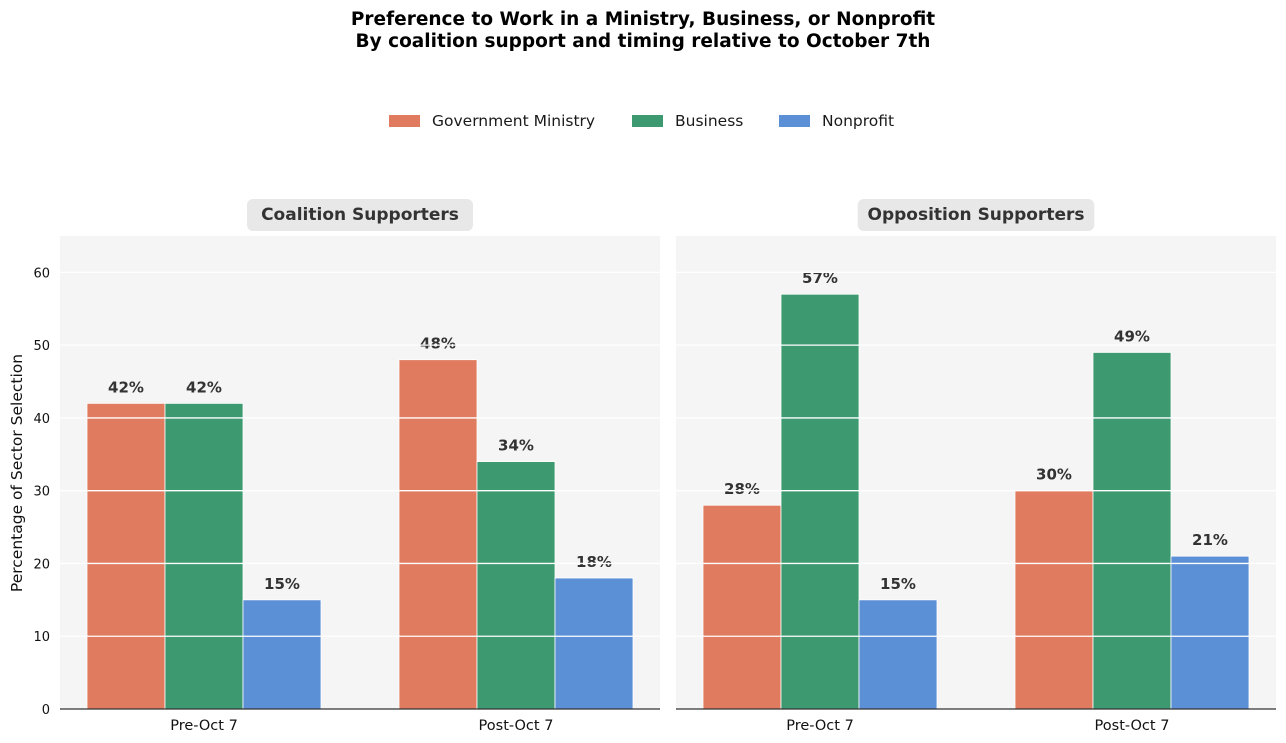 This screenshot has width=1286, height=743. Describe the element at coordinates (513, 121) in the screenshot. I see `legend-label-0: Government Ministry` at that location.